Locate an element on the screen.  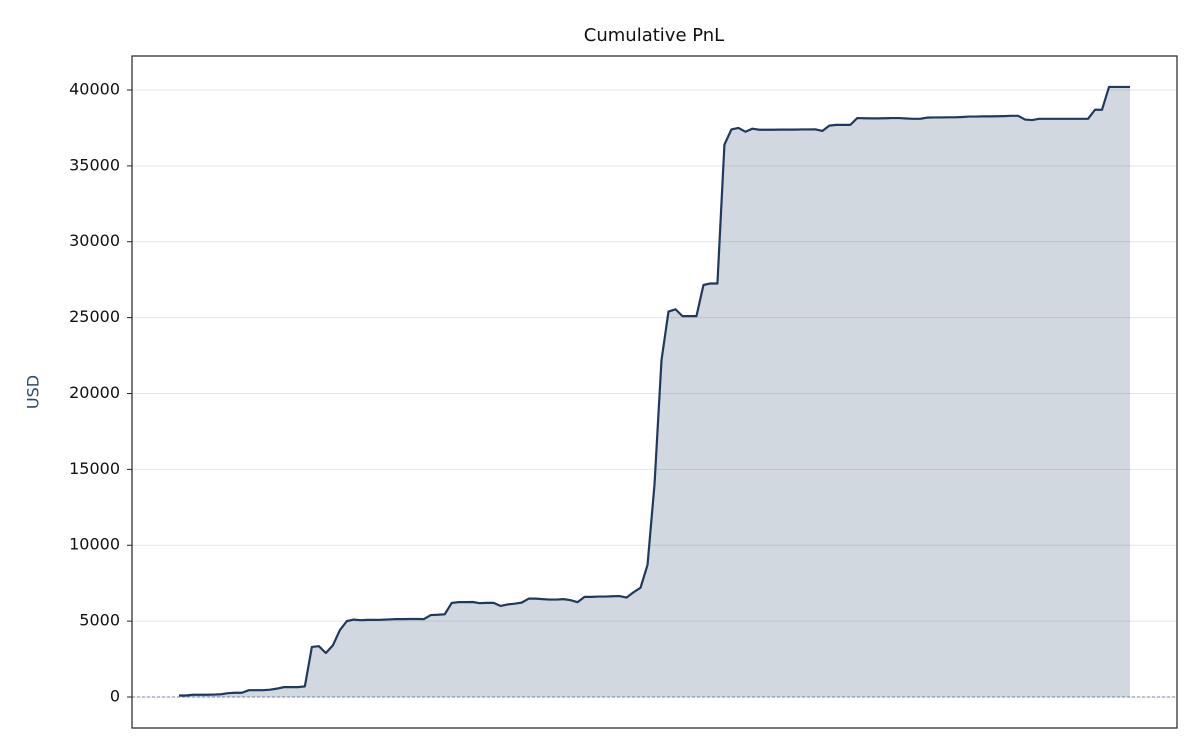
y-tick-label: 0 is located at coordinates (115, 695).